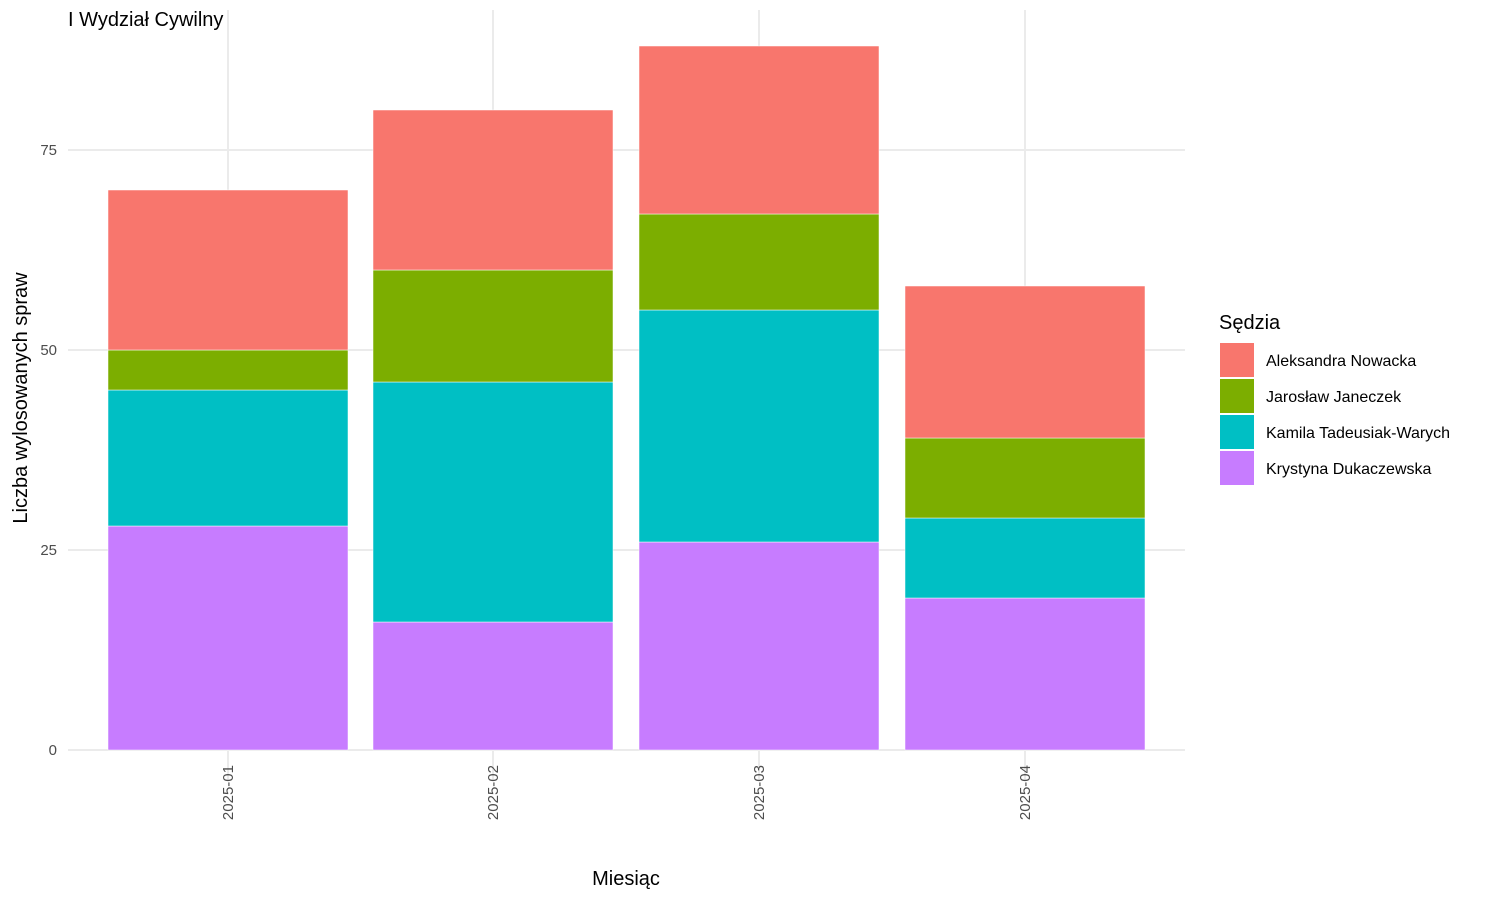  Describe the element at coordinates (1341, 361) in the screenshot. I see `legend-label: Aleksandra Nowacka` at that location.